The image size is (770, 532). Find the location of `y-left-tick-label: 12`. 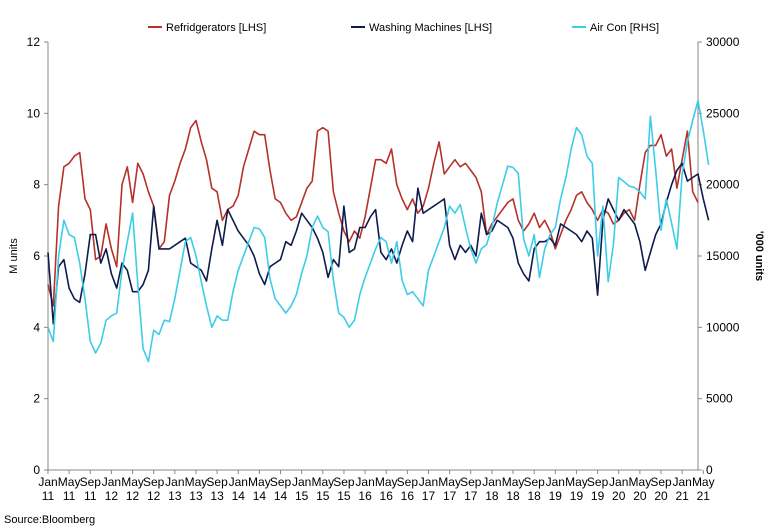

y-left-tick-label: 12 is located at coordinates (34, 42).